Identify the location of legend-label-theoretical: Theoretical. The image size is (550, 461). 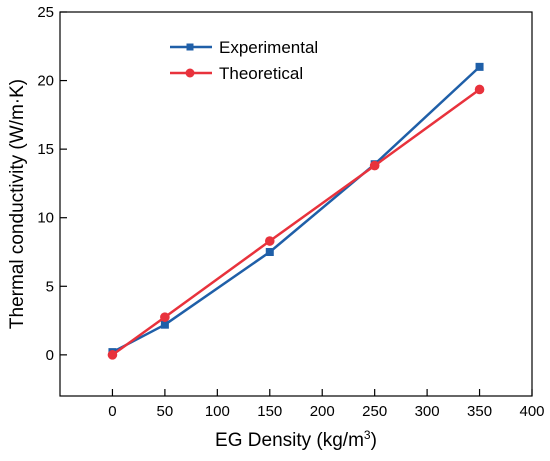
(261, 73).